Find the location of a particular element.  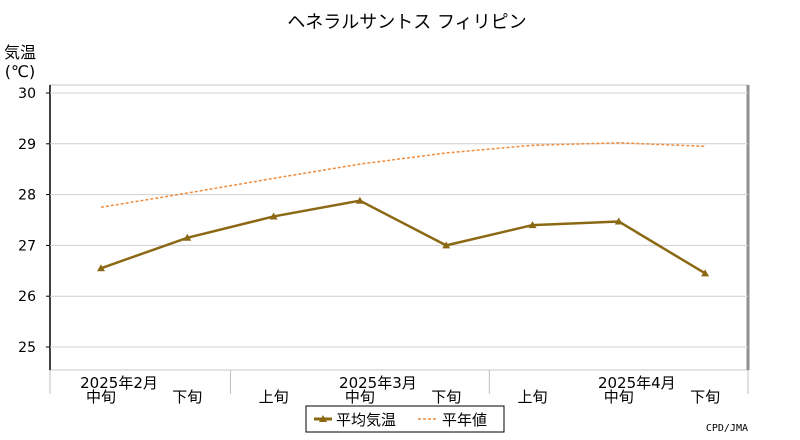

y-tick-label-1: 26 is located at coordinates (27, 297).